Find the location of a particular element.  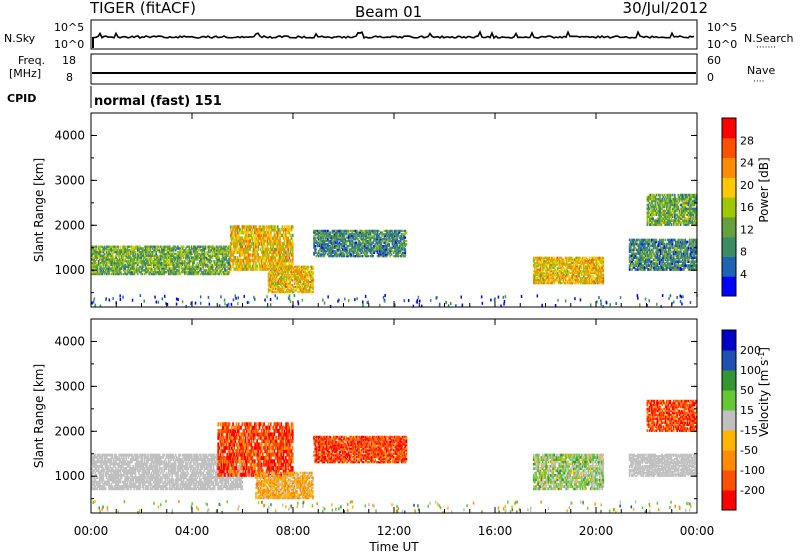

nsky-strip-frame is located at coordinates (394, 34).